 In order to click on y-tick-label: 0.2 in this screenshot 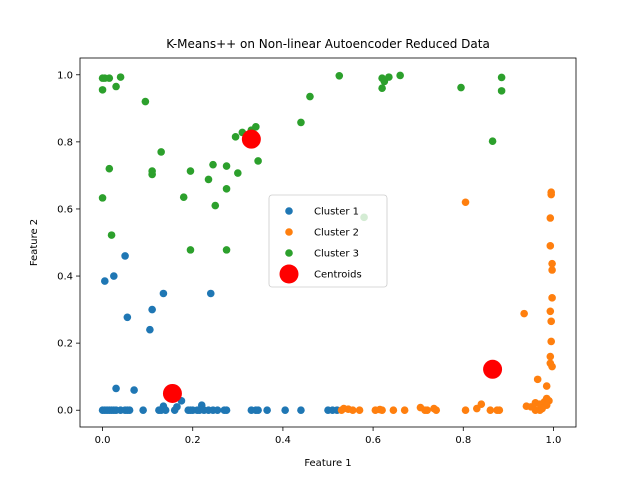, I will do `click(65, 344)`.